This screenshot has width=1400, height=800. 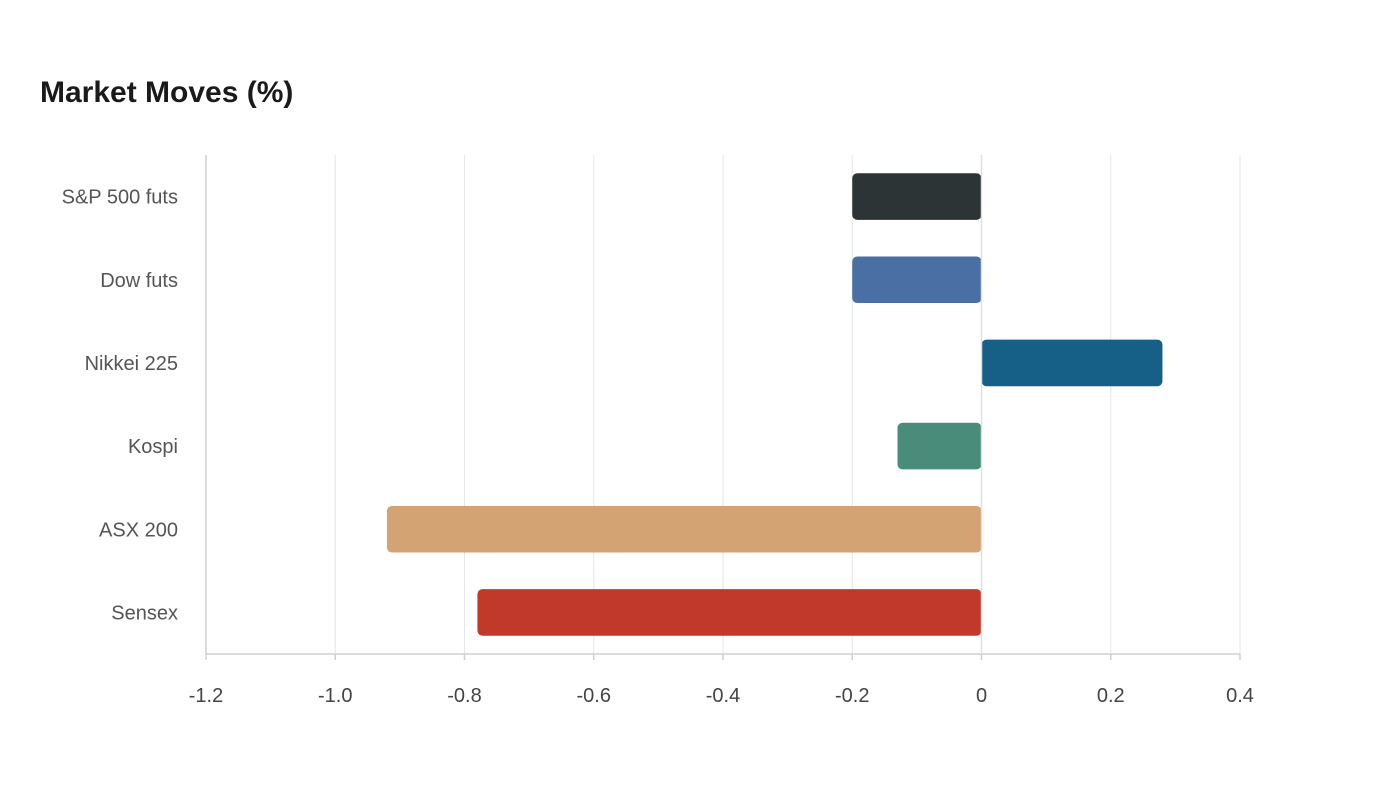 What do you see at coordinates (981, 696) in the screenshot?
I see `x-tick-label: 0` at bounding box center [981, 696].